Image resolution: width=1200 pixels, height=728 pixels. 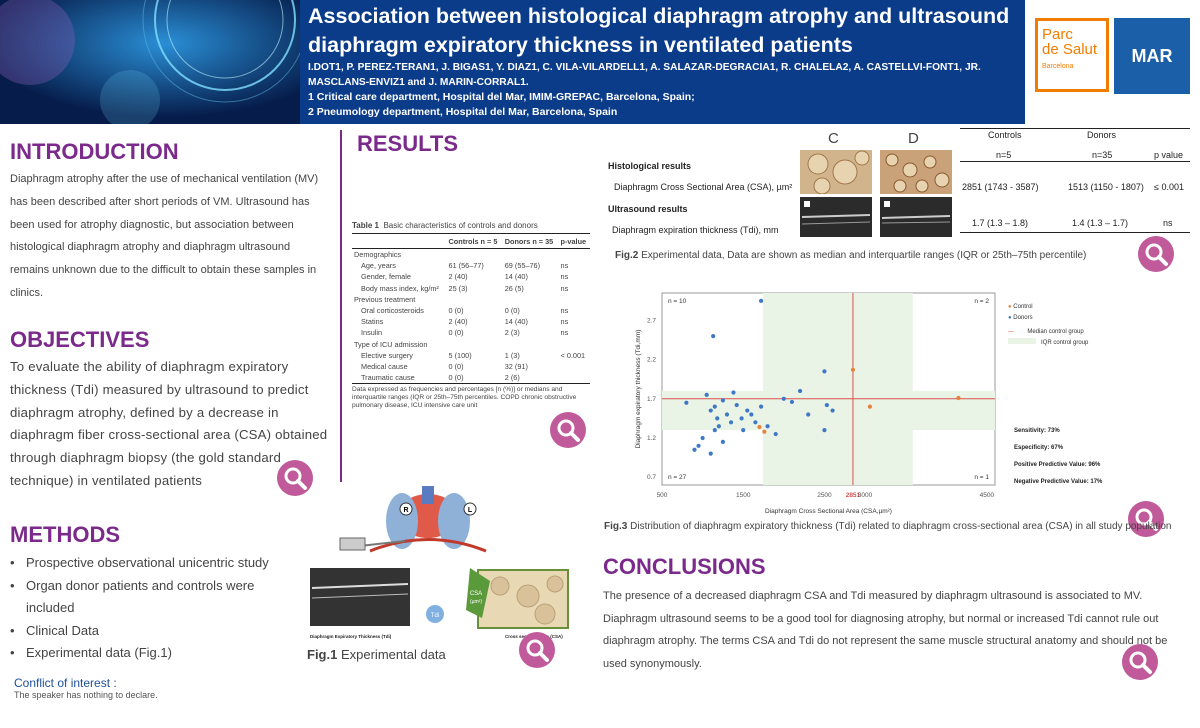 What do you see at coordinates (400, 288) in the screenshot?
I see `table-1-cell: Body mass index, kg/m²` at bounding box center [400, 288].